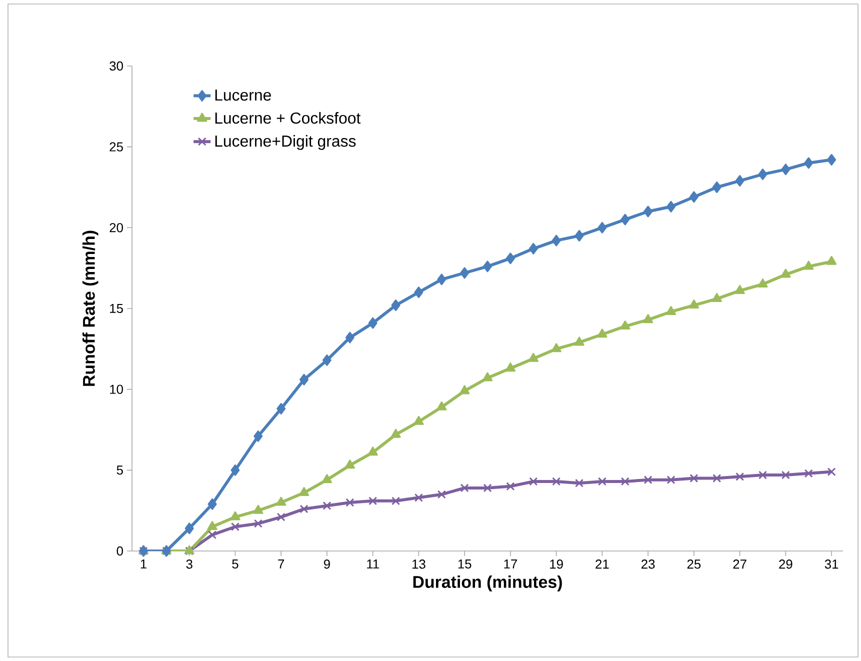 The image size is (861, 661). Describe the element at coordinates (510, 564) in the screenshot. I see `x-tick-label: 17` at that location.